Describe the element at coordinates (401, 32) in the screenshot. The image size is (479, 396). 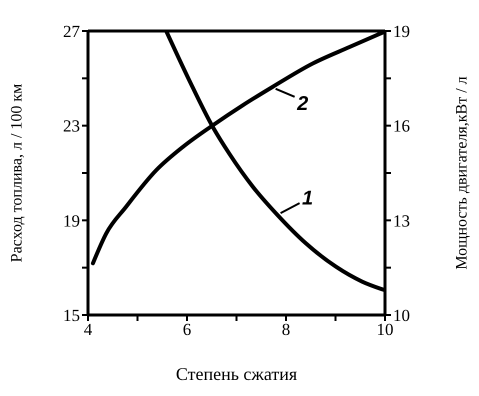
I see `y2-tick-label: 19` at that location.